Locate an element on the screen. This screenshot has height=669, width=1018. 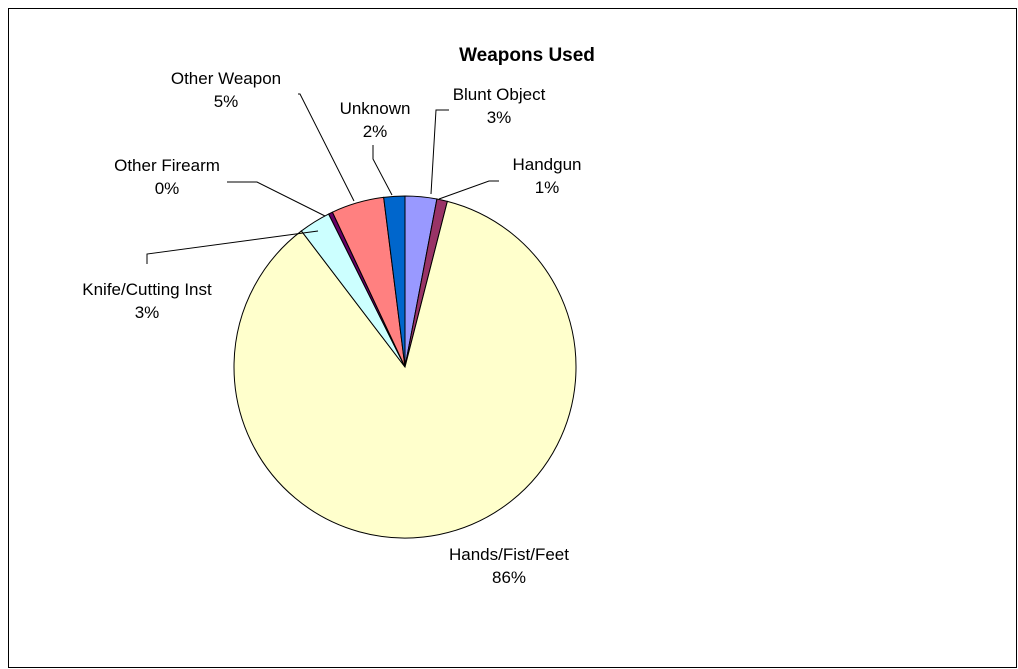
slice-percent-label-handgun: 1% is located at coordinates (547, 187).